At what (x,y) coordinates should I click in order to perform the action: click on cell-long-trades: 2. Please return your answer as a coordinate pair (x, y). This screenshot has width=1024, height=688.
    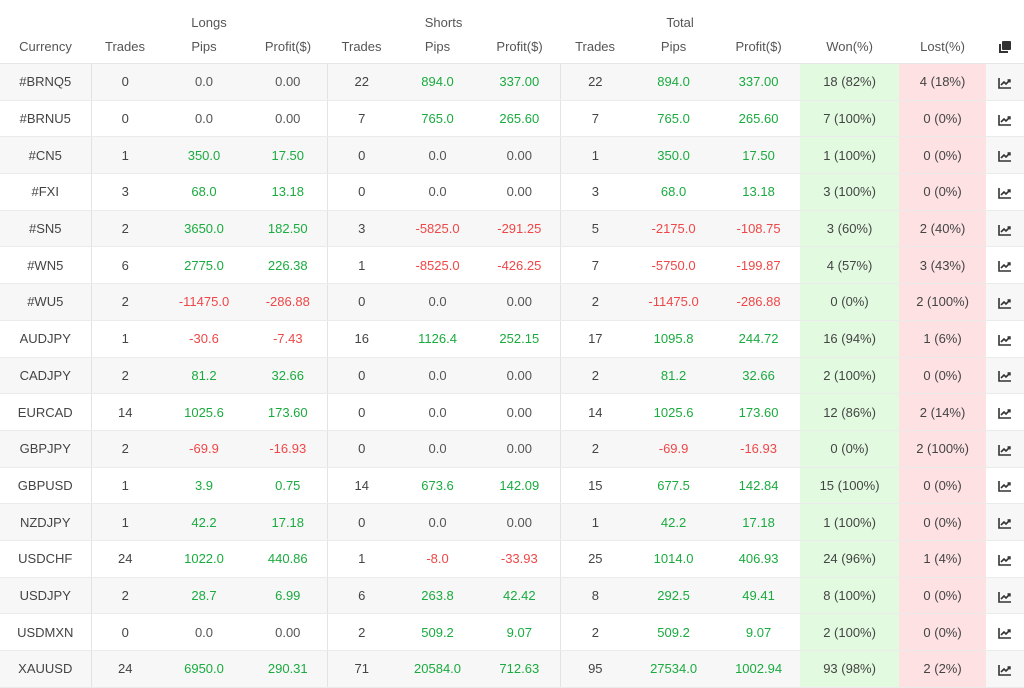
    Looking at the image, I should click on (125, 449).